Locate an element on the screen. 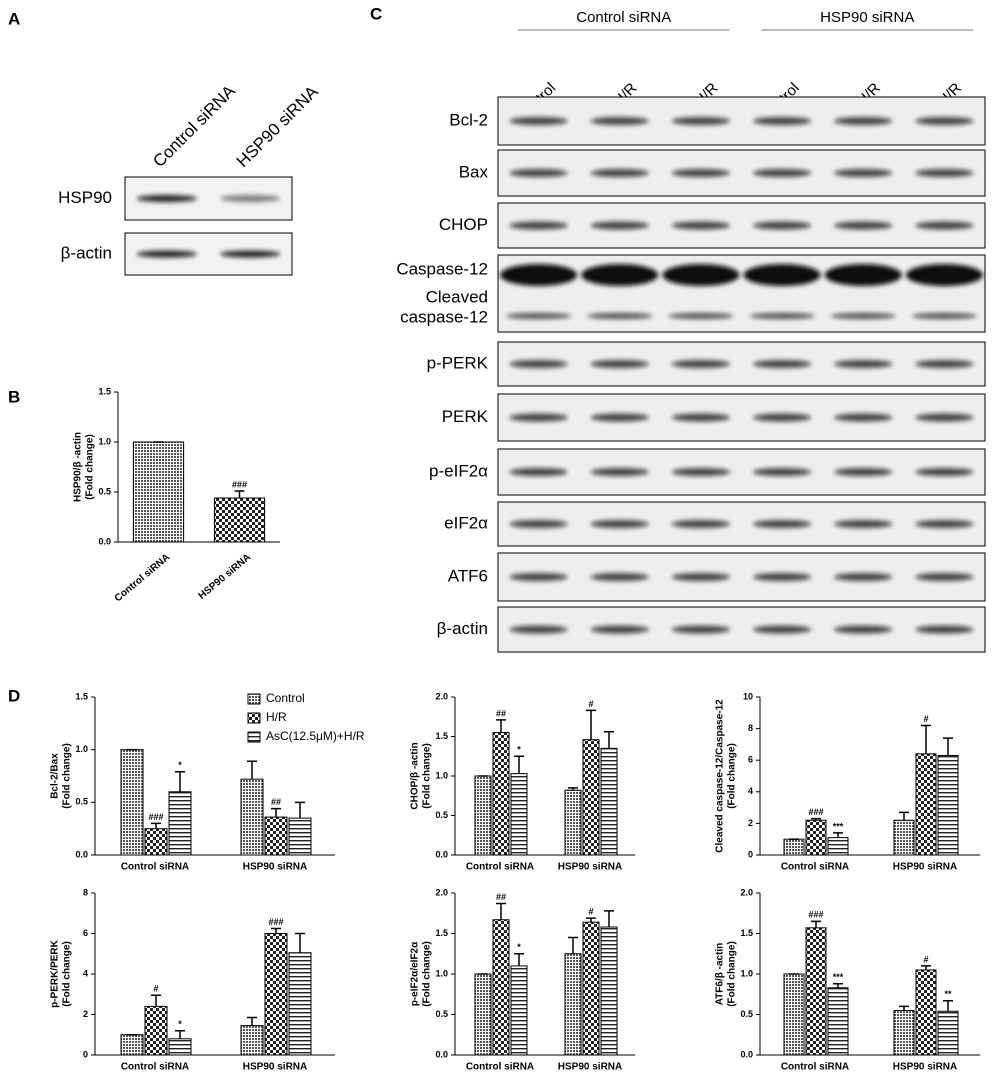  blot-box is located at coordinates (741, 225).